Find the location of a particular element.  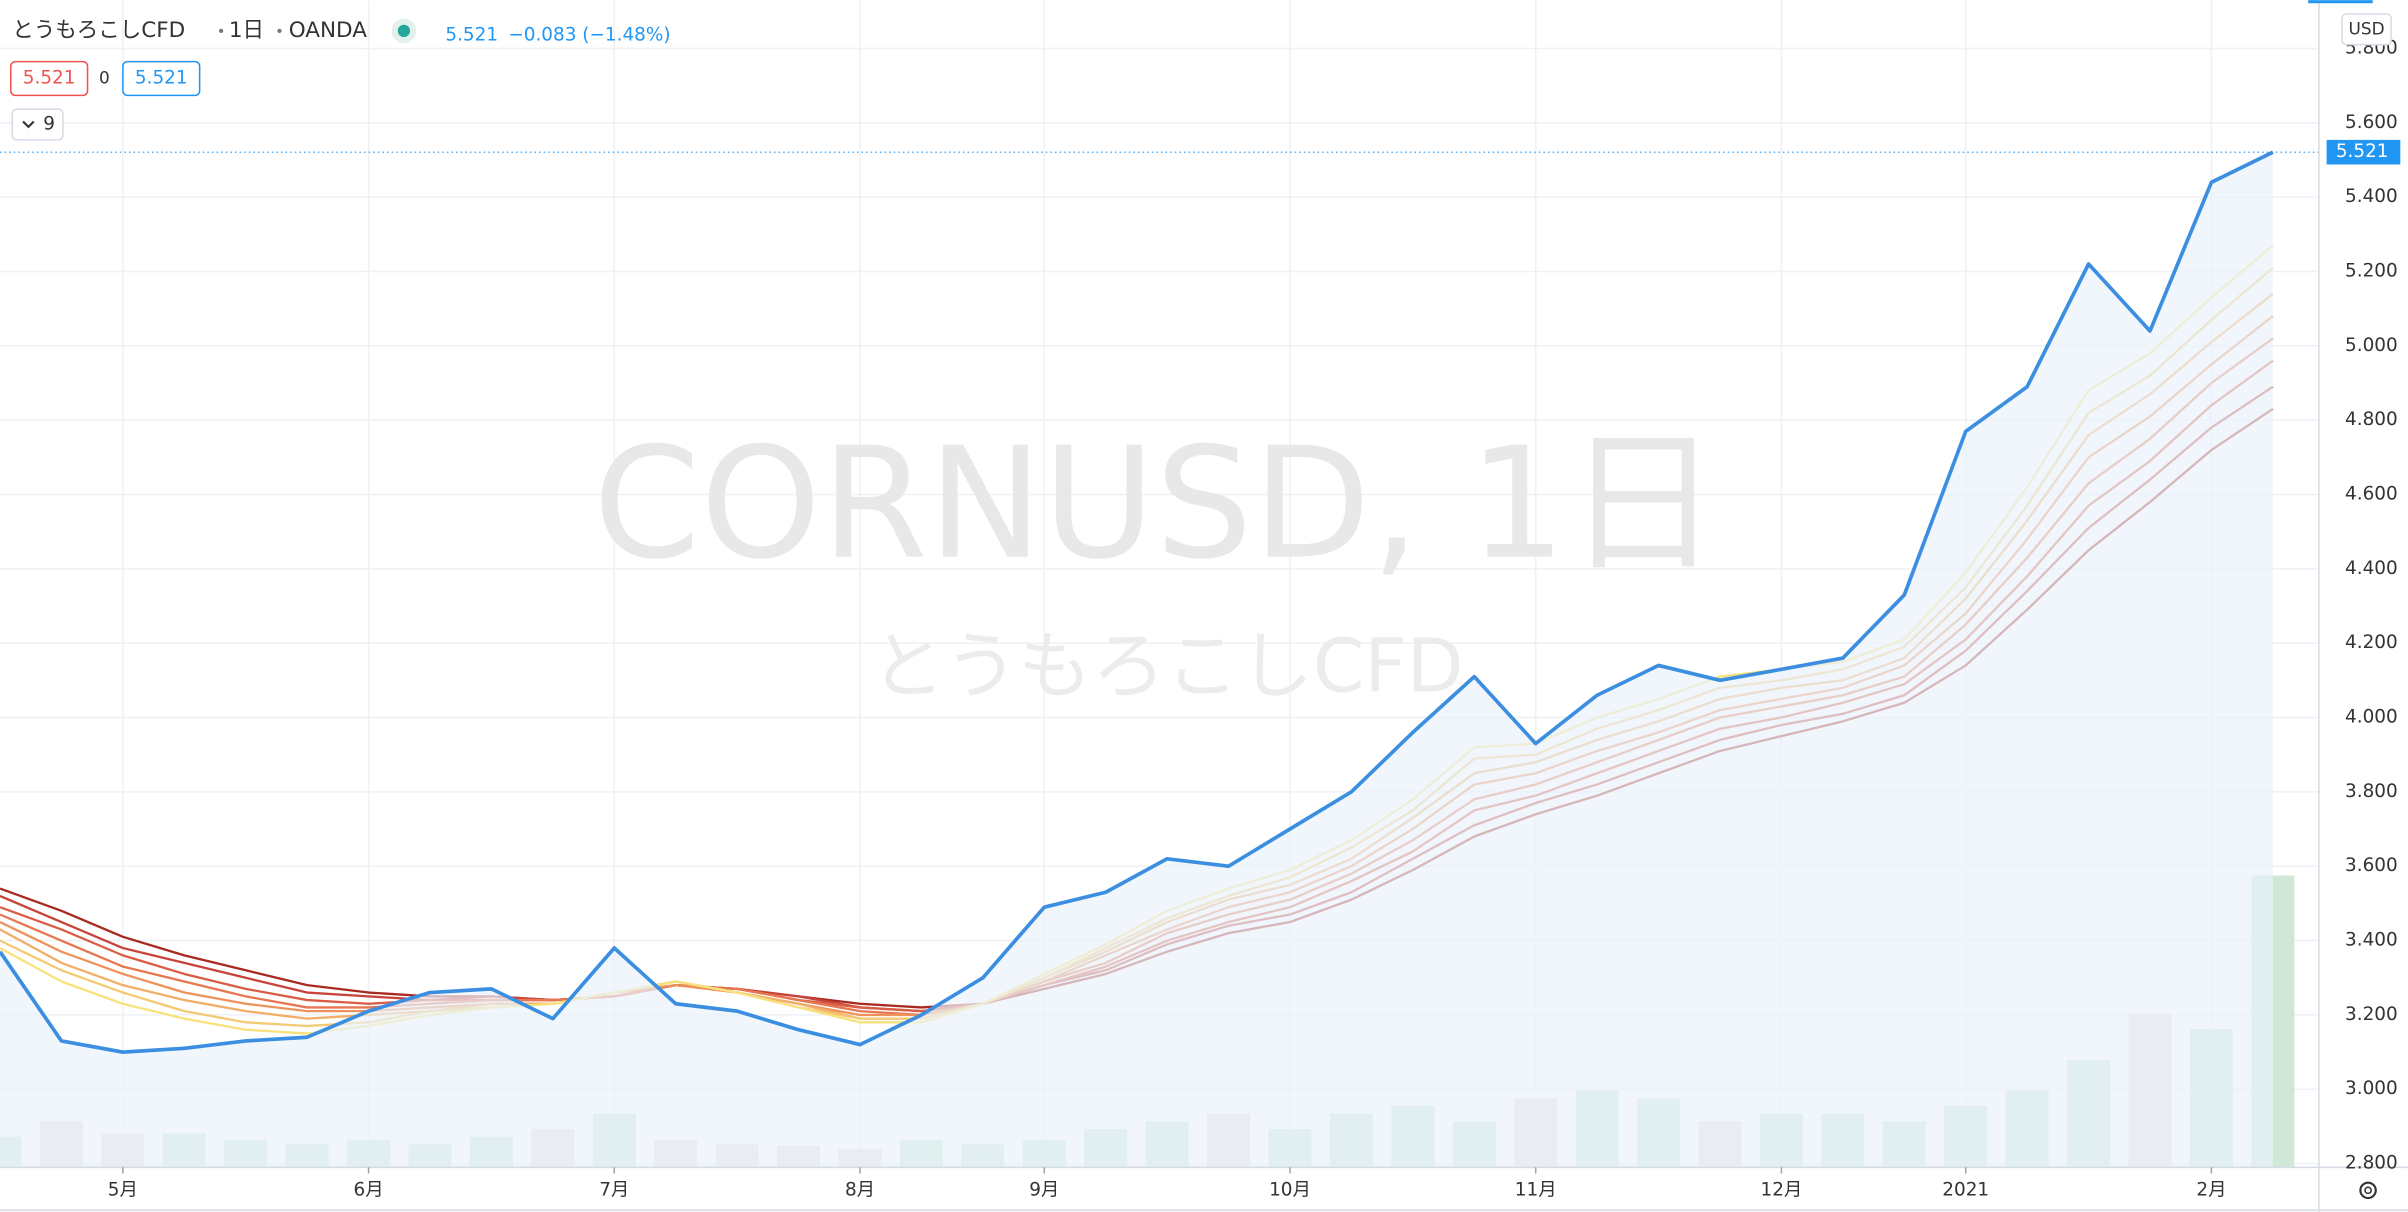

y-tick-label: 4.400 is located at coordinates (2371, 568).